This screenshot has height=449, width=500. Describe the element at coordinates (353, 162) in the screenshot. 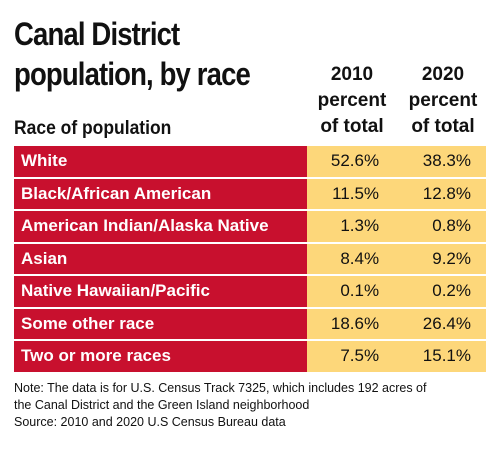

I see `value-2010: 52.6%` at that location.